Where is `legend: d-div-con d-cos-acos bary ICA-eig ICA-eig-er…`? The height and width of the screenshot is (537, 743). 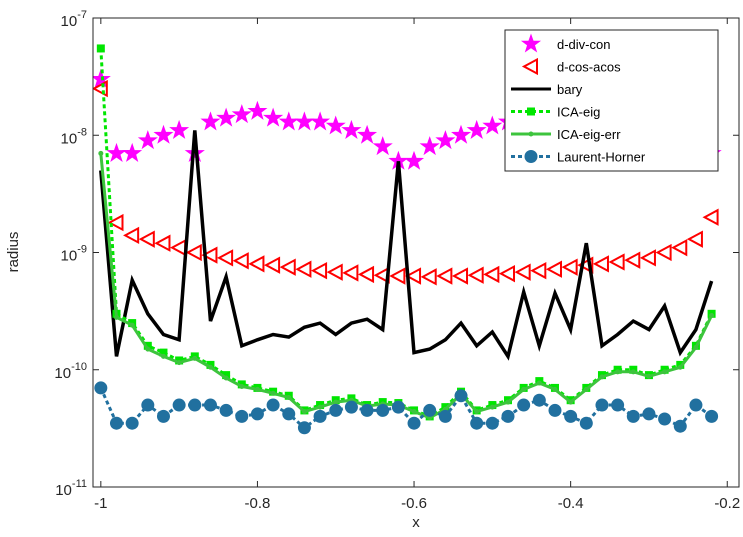
legend: d-div-con d-cos-acos bary ICA-eig ICA-eig-er… is located at coordinates (578, 99).